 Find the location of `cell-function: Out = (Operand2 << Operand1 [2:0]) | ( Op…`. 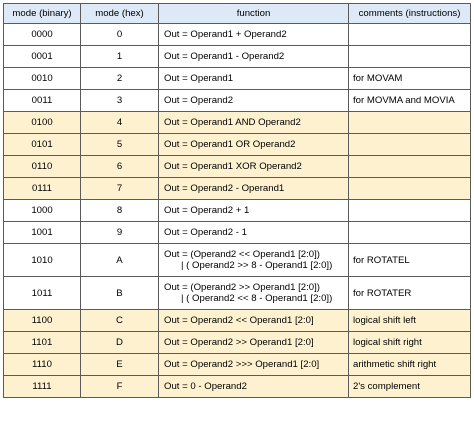

cell-function: Out = (Operand2 << Operand1 [2:0]) | ( Op… is located at coordinates (253, 260).